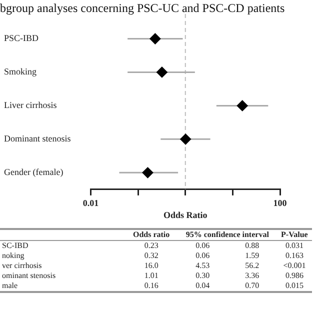 This screenshot has width=320, height=320. What do you see at coordinates (151, 286) in the screenshot?
I see `text: 0.16` at bounding box center [151, 286].